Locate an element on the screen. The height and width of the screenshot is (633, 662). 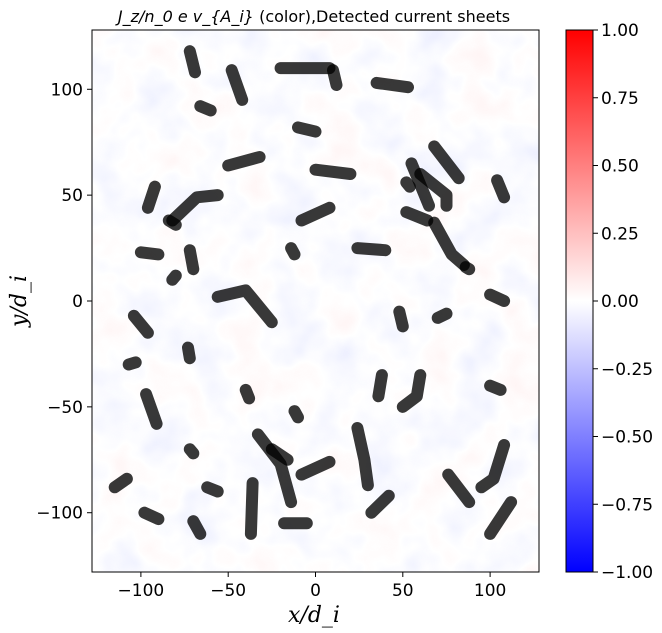
colorbar-tick-label: −1.00 is located at coordinates (627, 573).